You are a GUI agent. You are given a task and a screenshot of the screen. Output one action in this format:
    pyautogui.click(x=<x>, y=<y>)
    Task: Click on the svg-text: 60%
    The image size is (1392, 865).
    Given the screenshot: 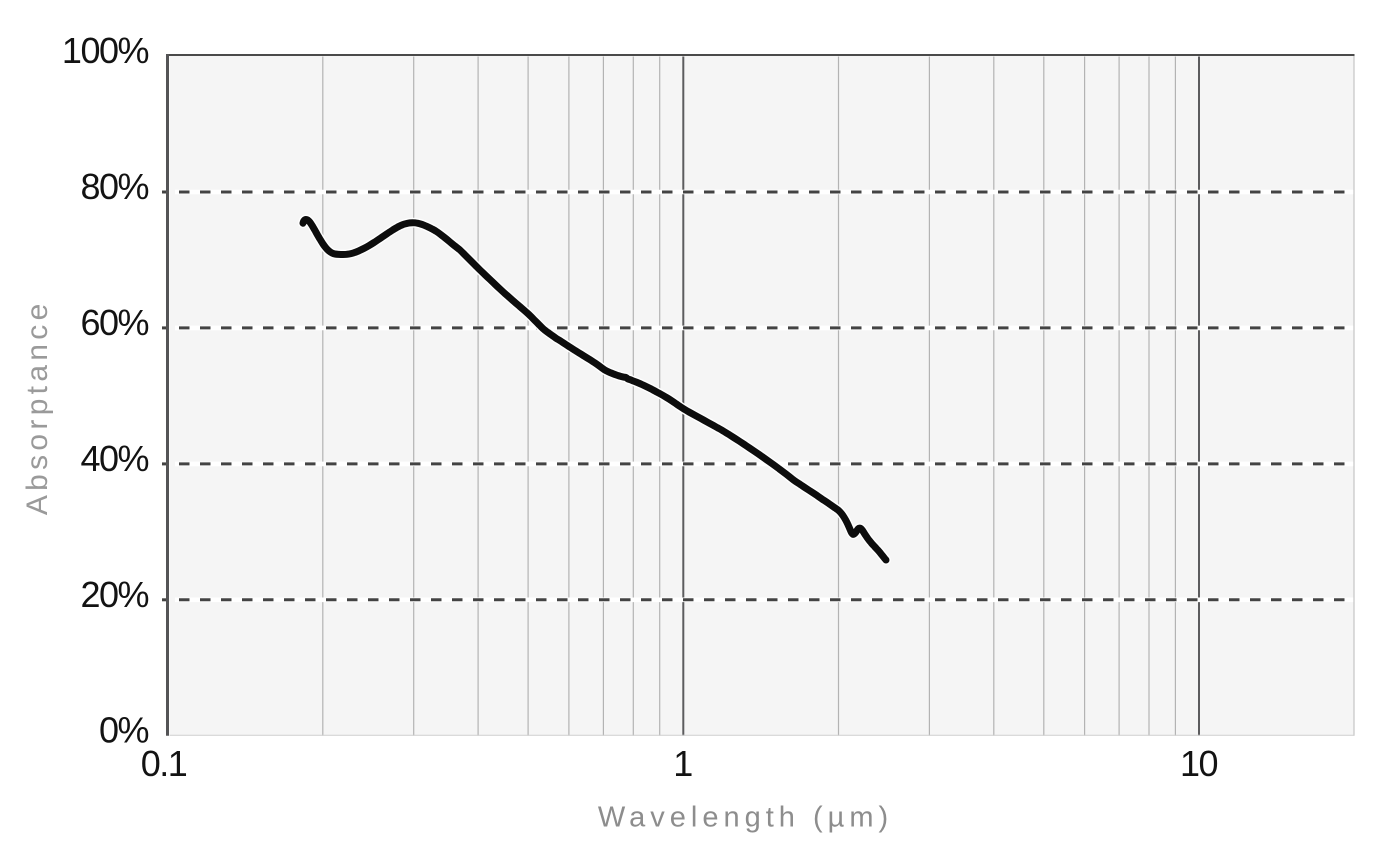 What is the action you would take?
    pyautogui.click(x=114, y=322)
    